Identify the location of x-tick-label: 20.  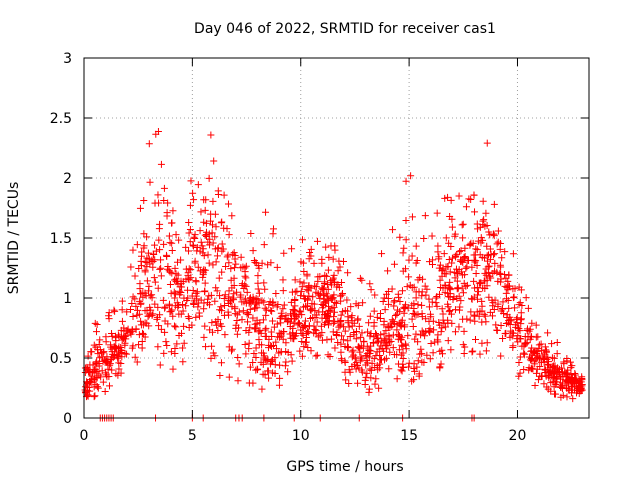
(518, 436).